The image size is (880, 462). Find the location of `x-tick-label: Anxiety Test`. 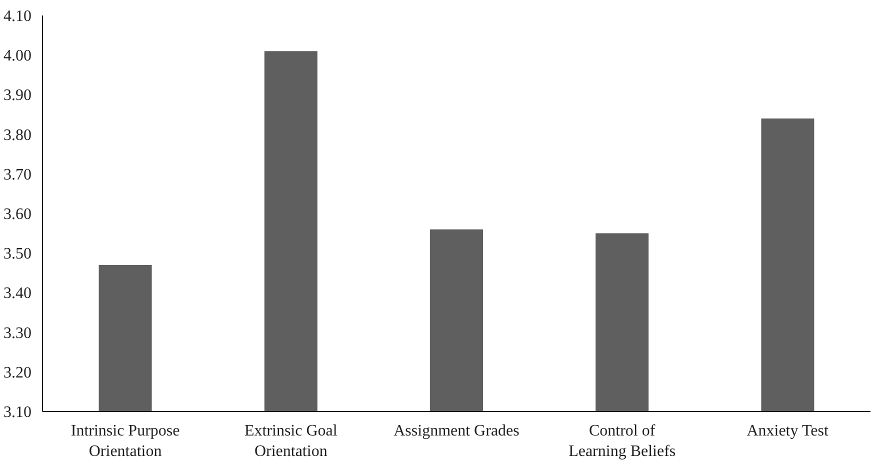

x-tick-label: Anxiety Test is located at coordinates (787, 431).